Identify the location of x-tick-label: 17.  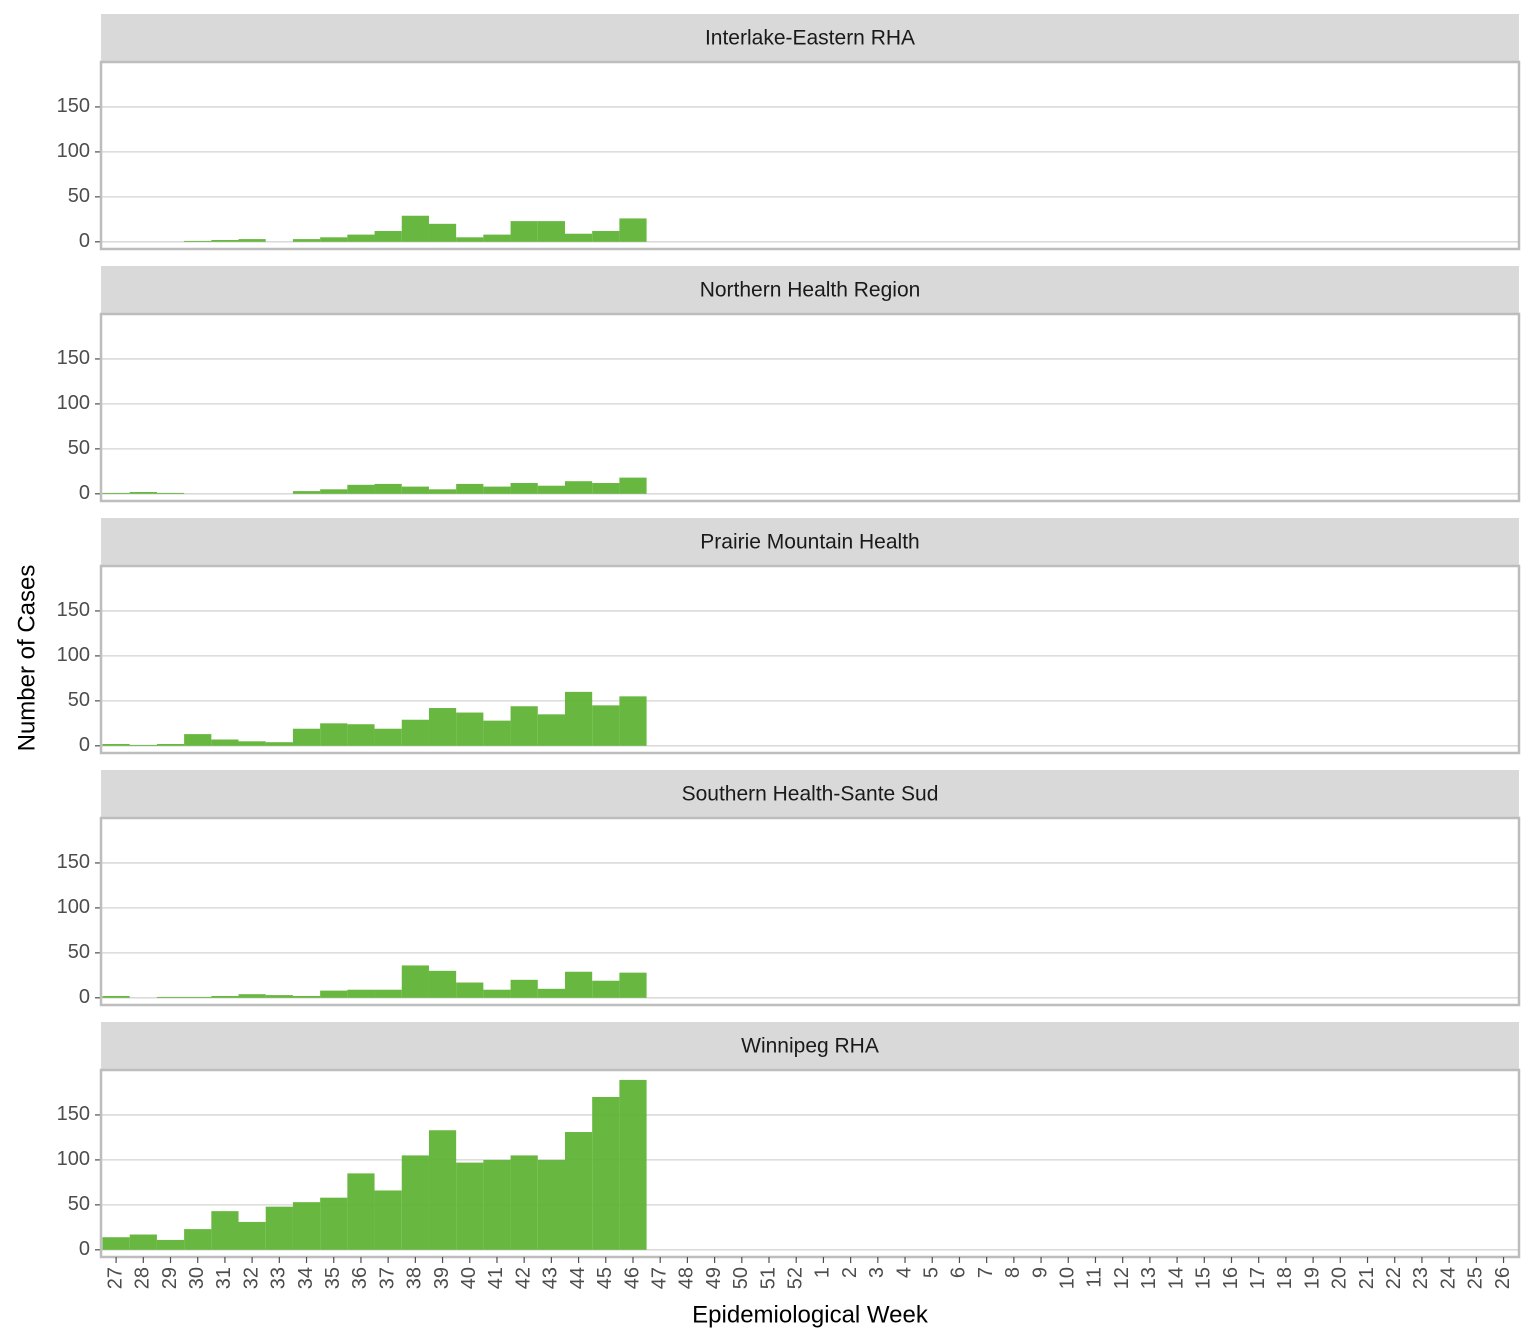
(1258, 1278).